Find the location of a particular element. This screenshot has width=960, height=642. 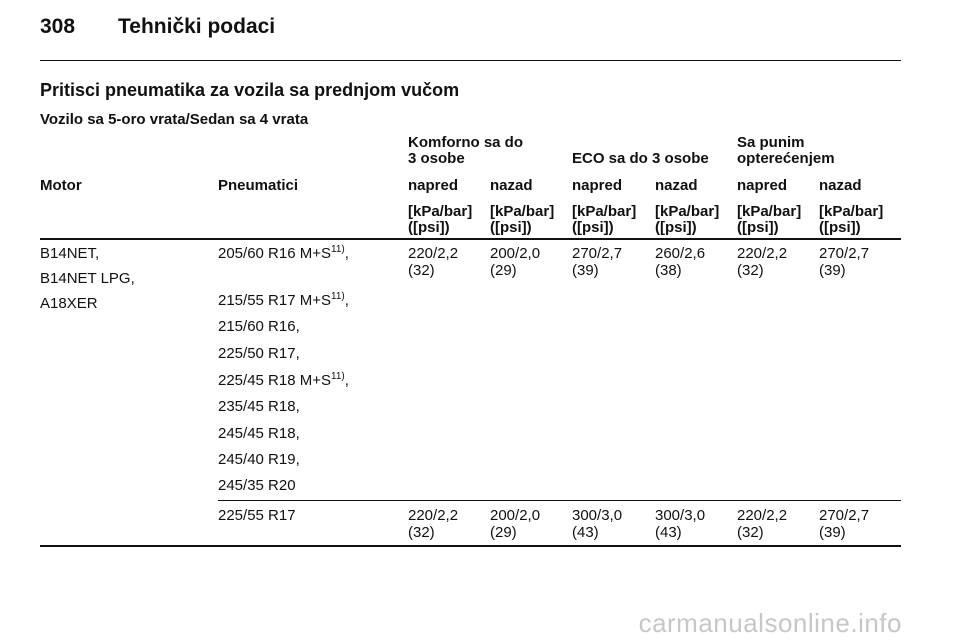

header-divider is located at coordinates (470, 60).